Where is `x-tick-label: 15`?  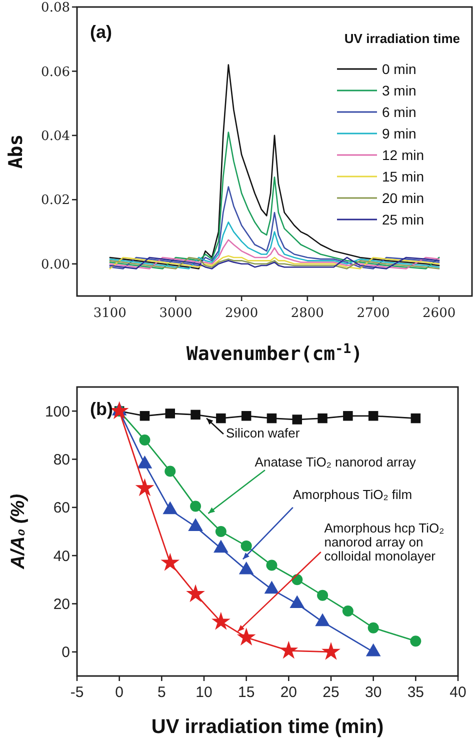 x-tick-label: 15 is located at coordinates (246, 692).